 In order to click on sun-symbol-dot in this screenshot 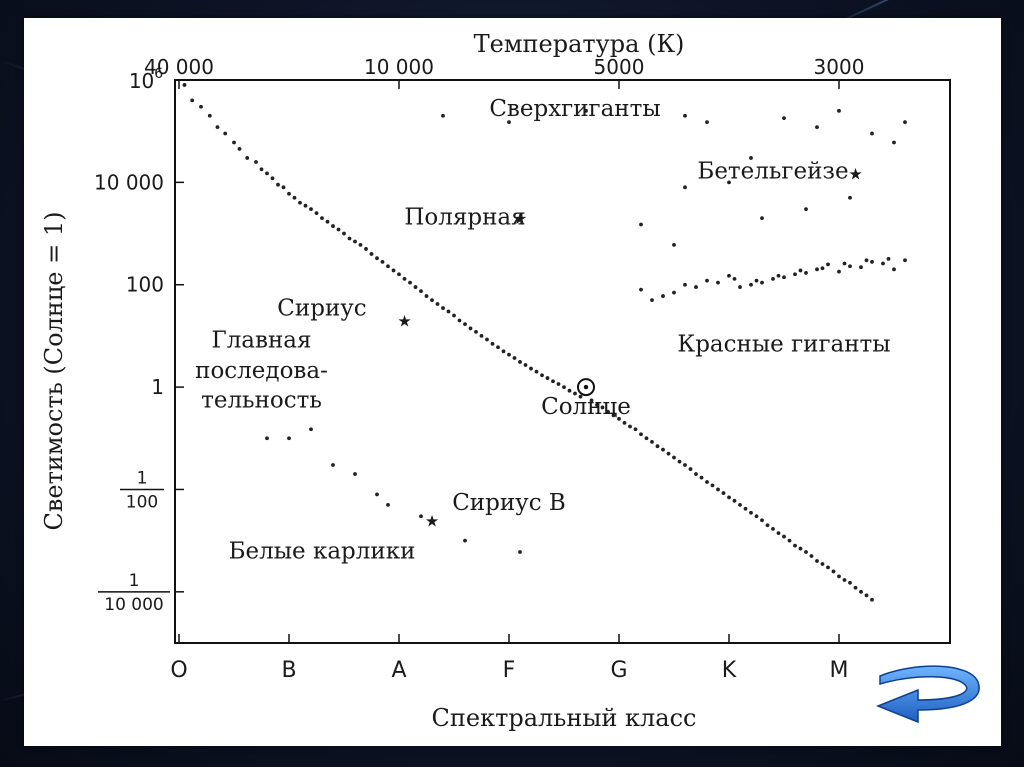, I will do `click(586, 387)`.